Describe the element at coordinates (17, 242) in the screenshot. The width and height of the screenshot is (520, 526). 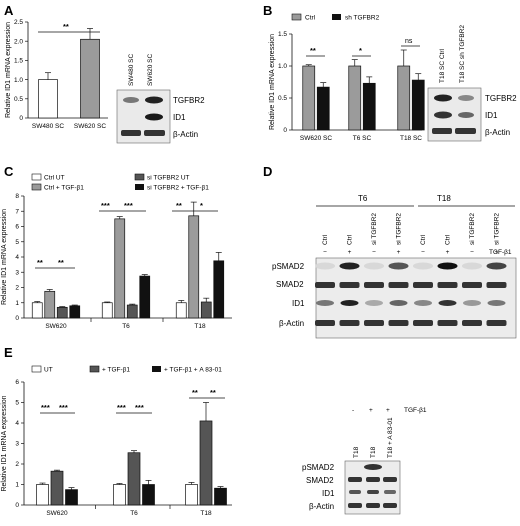
I see `chart-c-ytick-label: 5` at that location.